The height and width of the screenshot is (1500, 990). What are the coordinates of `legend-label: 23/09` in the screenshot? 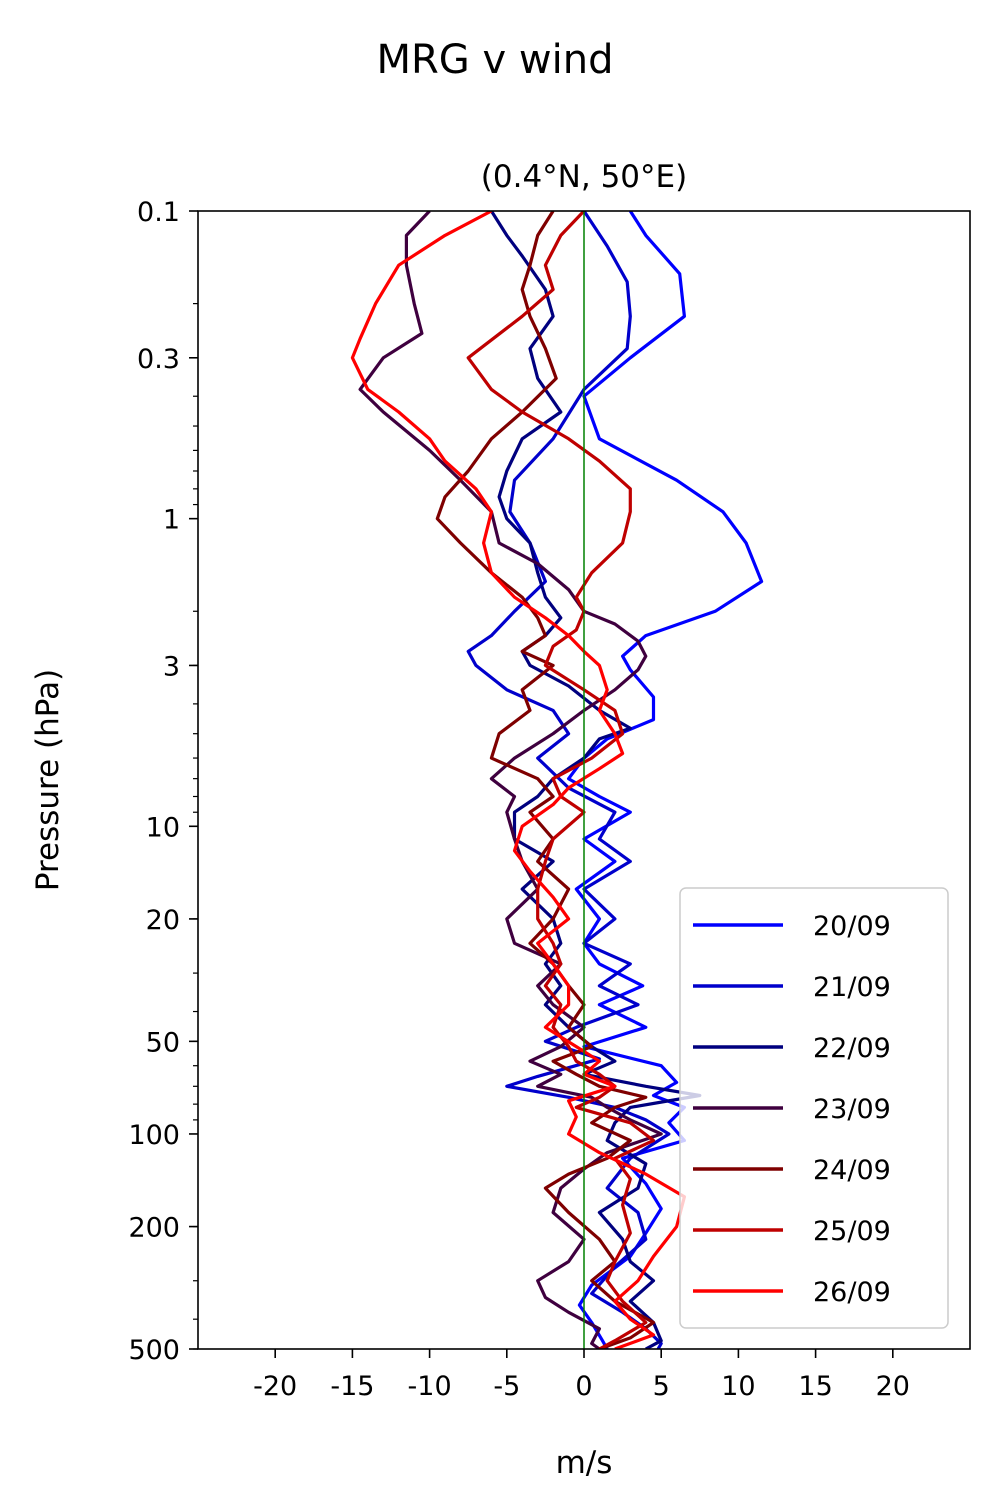 It's located at (852, 1109).